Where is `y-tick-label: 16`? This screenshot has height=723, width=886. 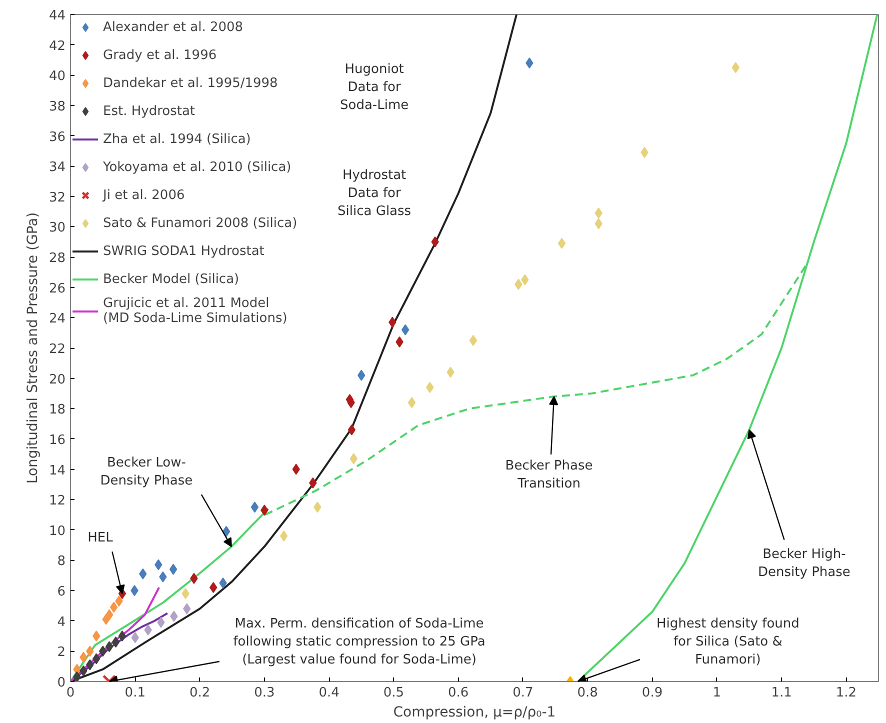 y-tick-label: 16 is located at coordinates (57, 440).